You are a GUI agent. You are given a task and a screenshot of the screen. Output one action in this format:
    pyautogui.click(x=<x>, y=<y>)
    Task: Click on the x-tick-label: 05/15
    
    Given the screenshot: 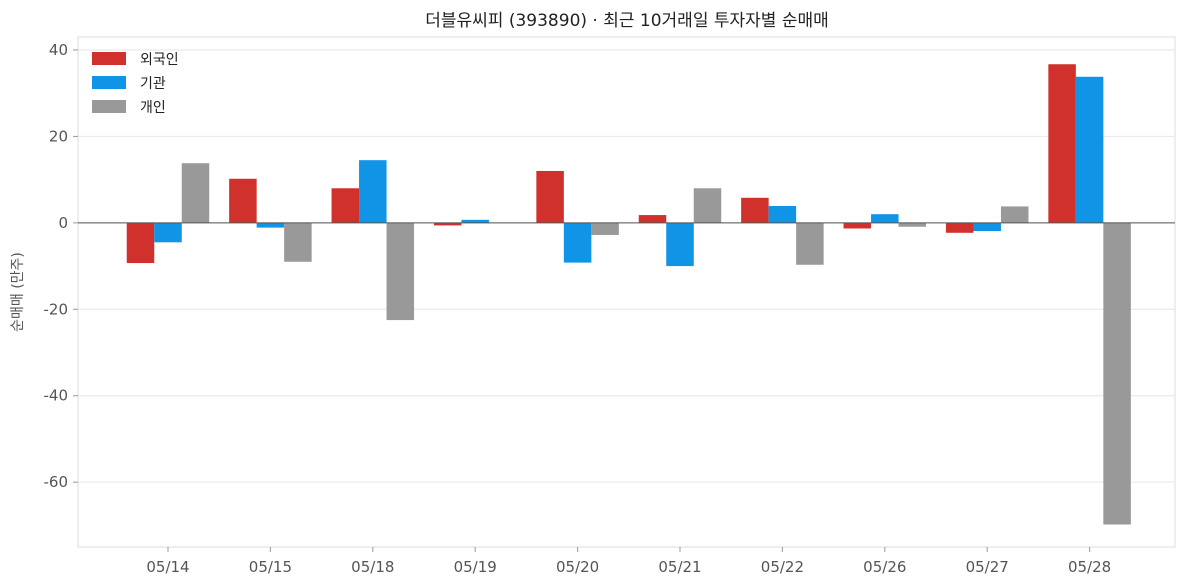 What is the action you would take?
    pyautogui.click(x=270, y=567)
    